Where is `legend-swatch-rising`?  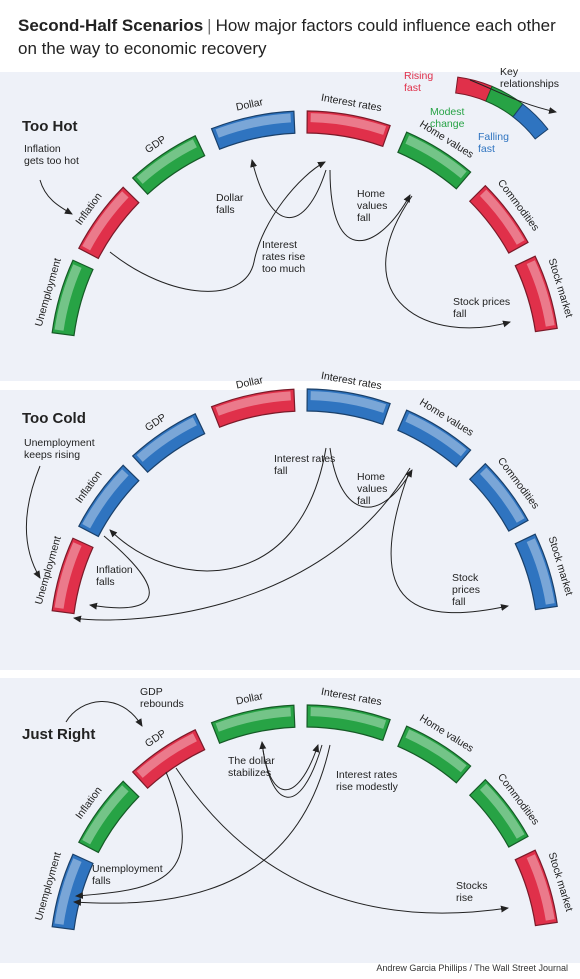
legend-swatch-rising is located at coordinates (474, 89).